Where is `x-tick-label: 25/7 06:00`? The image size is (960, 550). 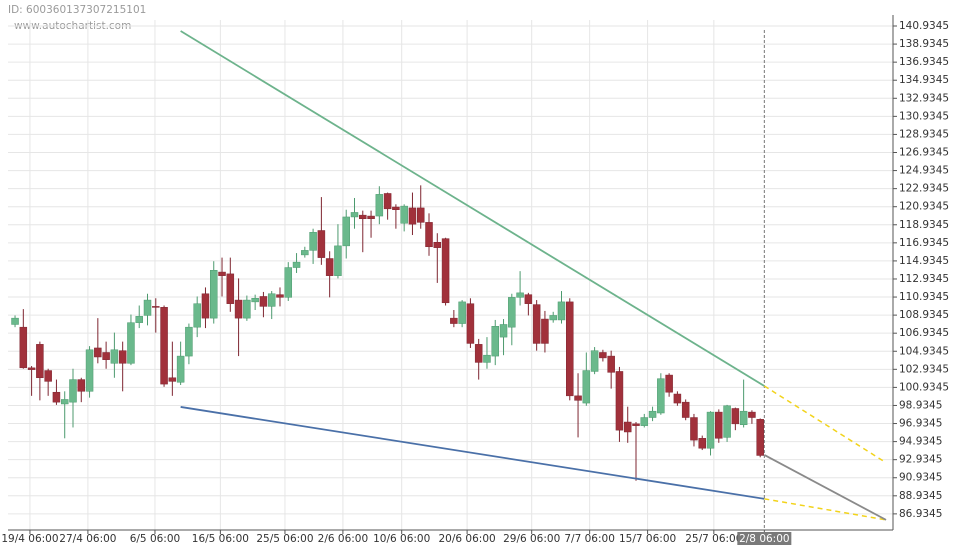
x-tick-label: 25/7 06:00 is located at coordinates (713, 539).